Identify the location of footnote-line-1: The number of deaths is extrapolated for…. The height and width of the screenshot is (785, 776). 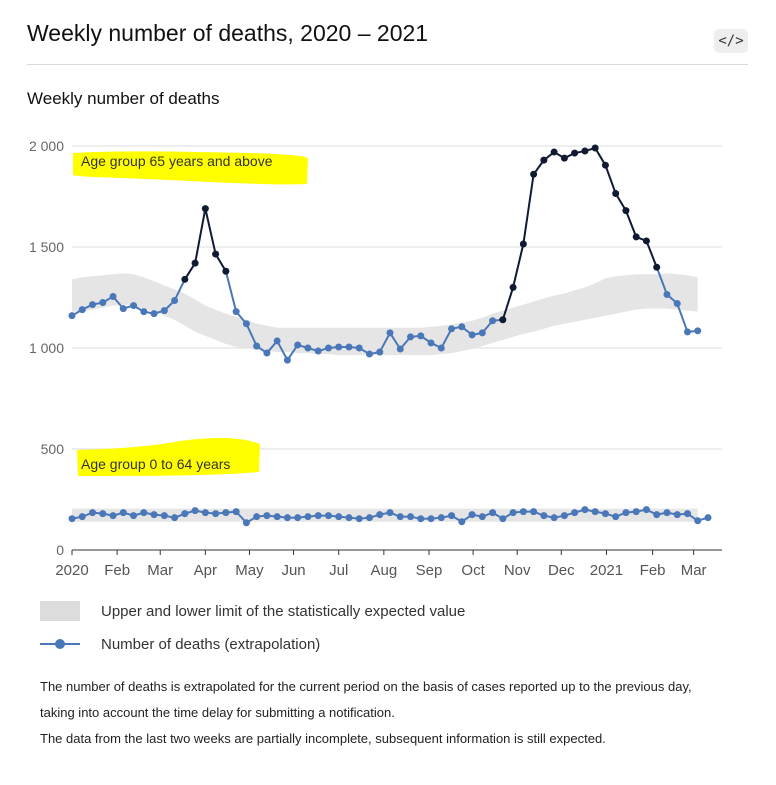
(366, 699).